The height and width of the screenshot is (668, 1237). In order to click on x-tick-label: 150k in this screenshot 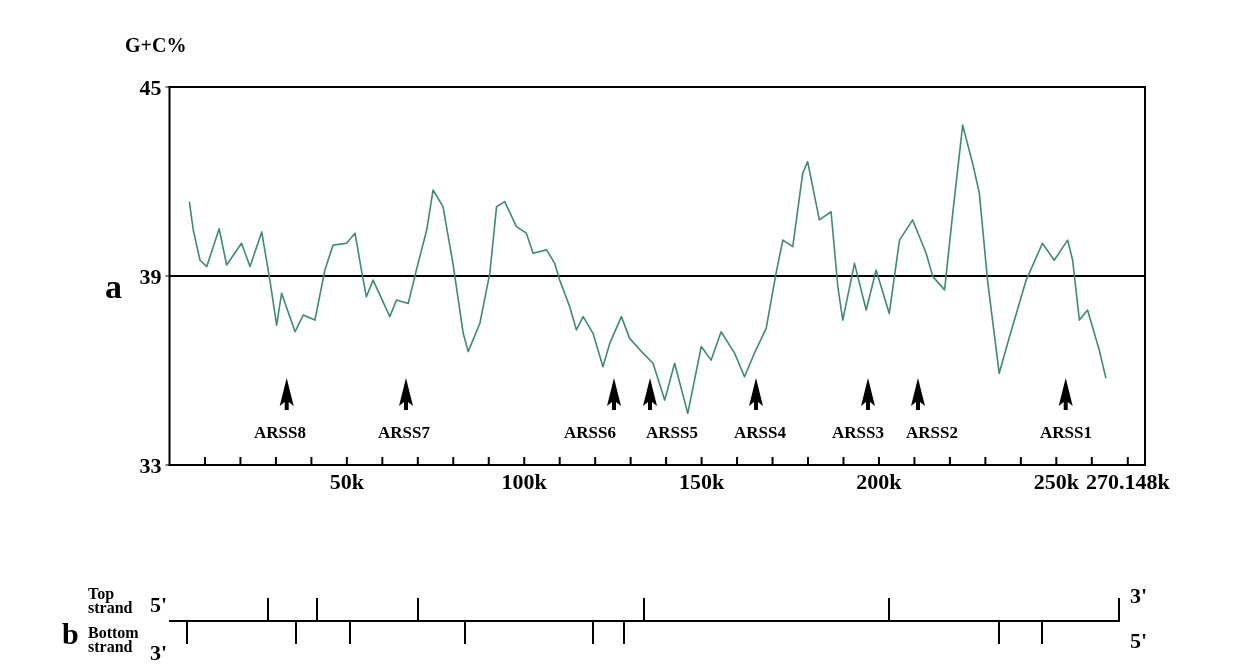, I will do `click(701, 481)`.